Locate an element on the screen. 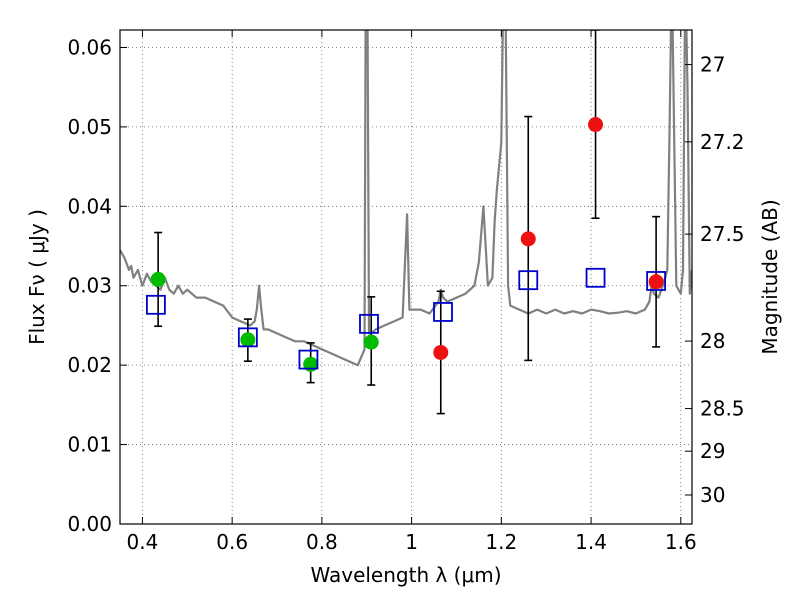 The width and height of the screenshot is (800, 600). x-tick-label: 0.6 is located at coordinates (232, 542).